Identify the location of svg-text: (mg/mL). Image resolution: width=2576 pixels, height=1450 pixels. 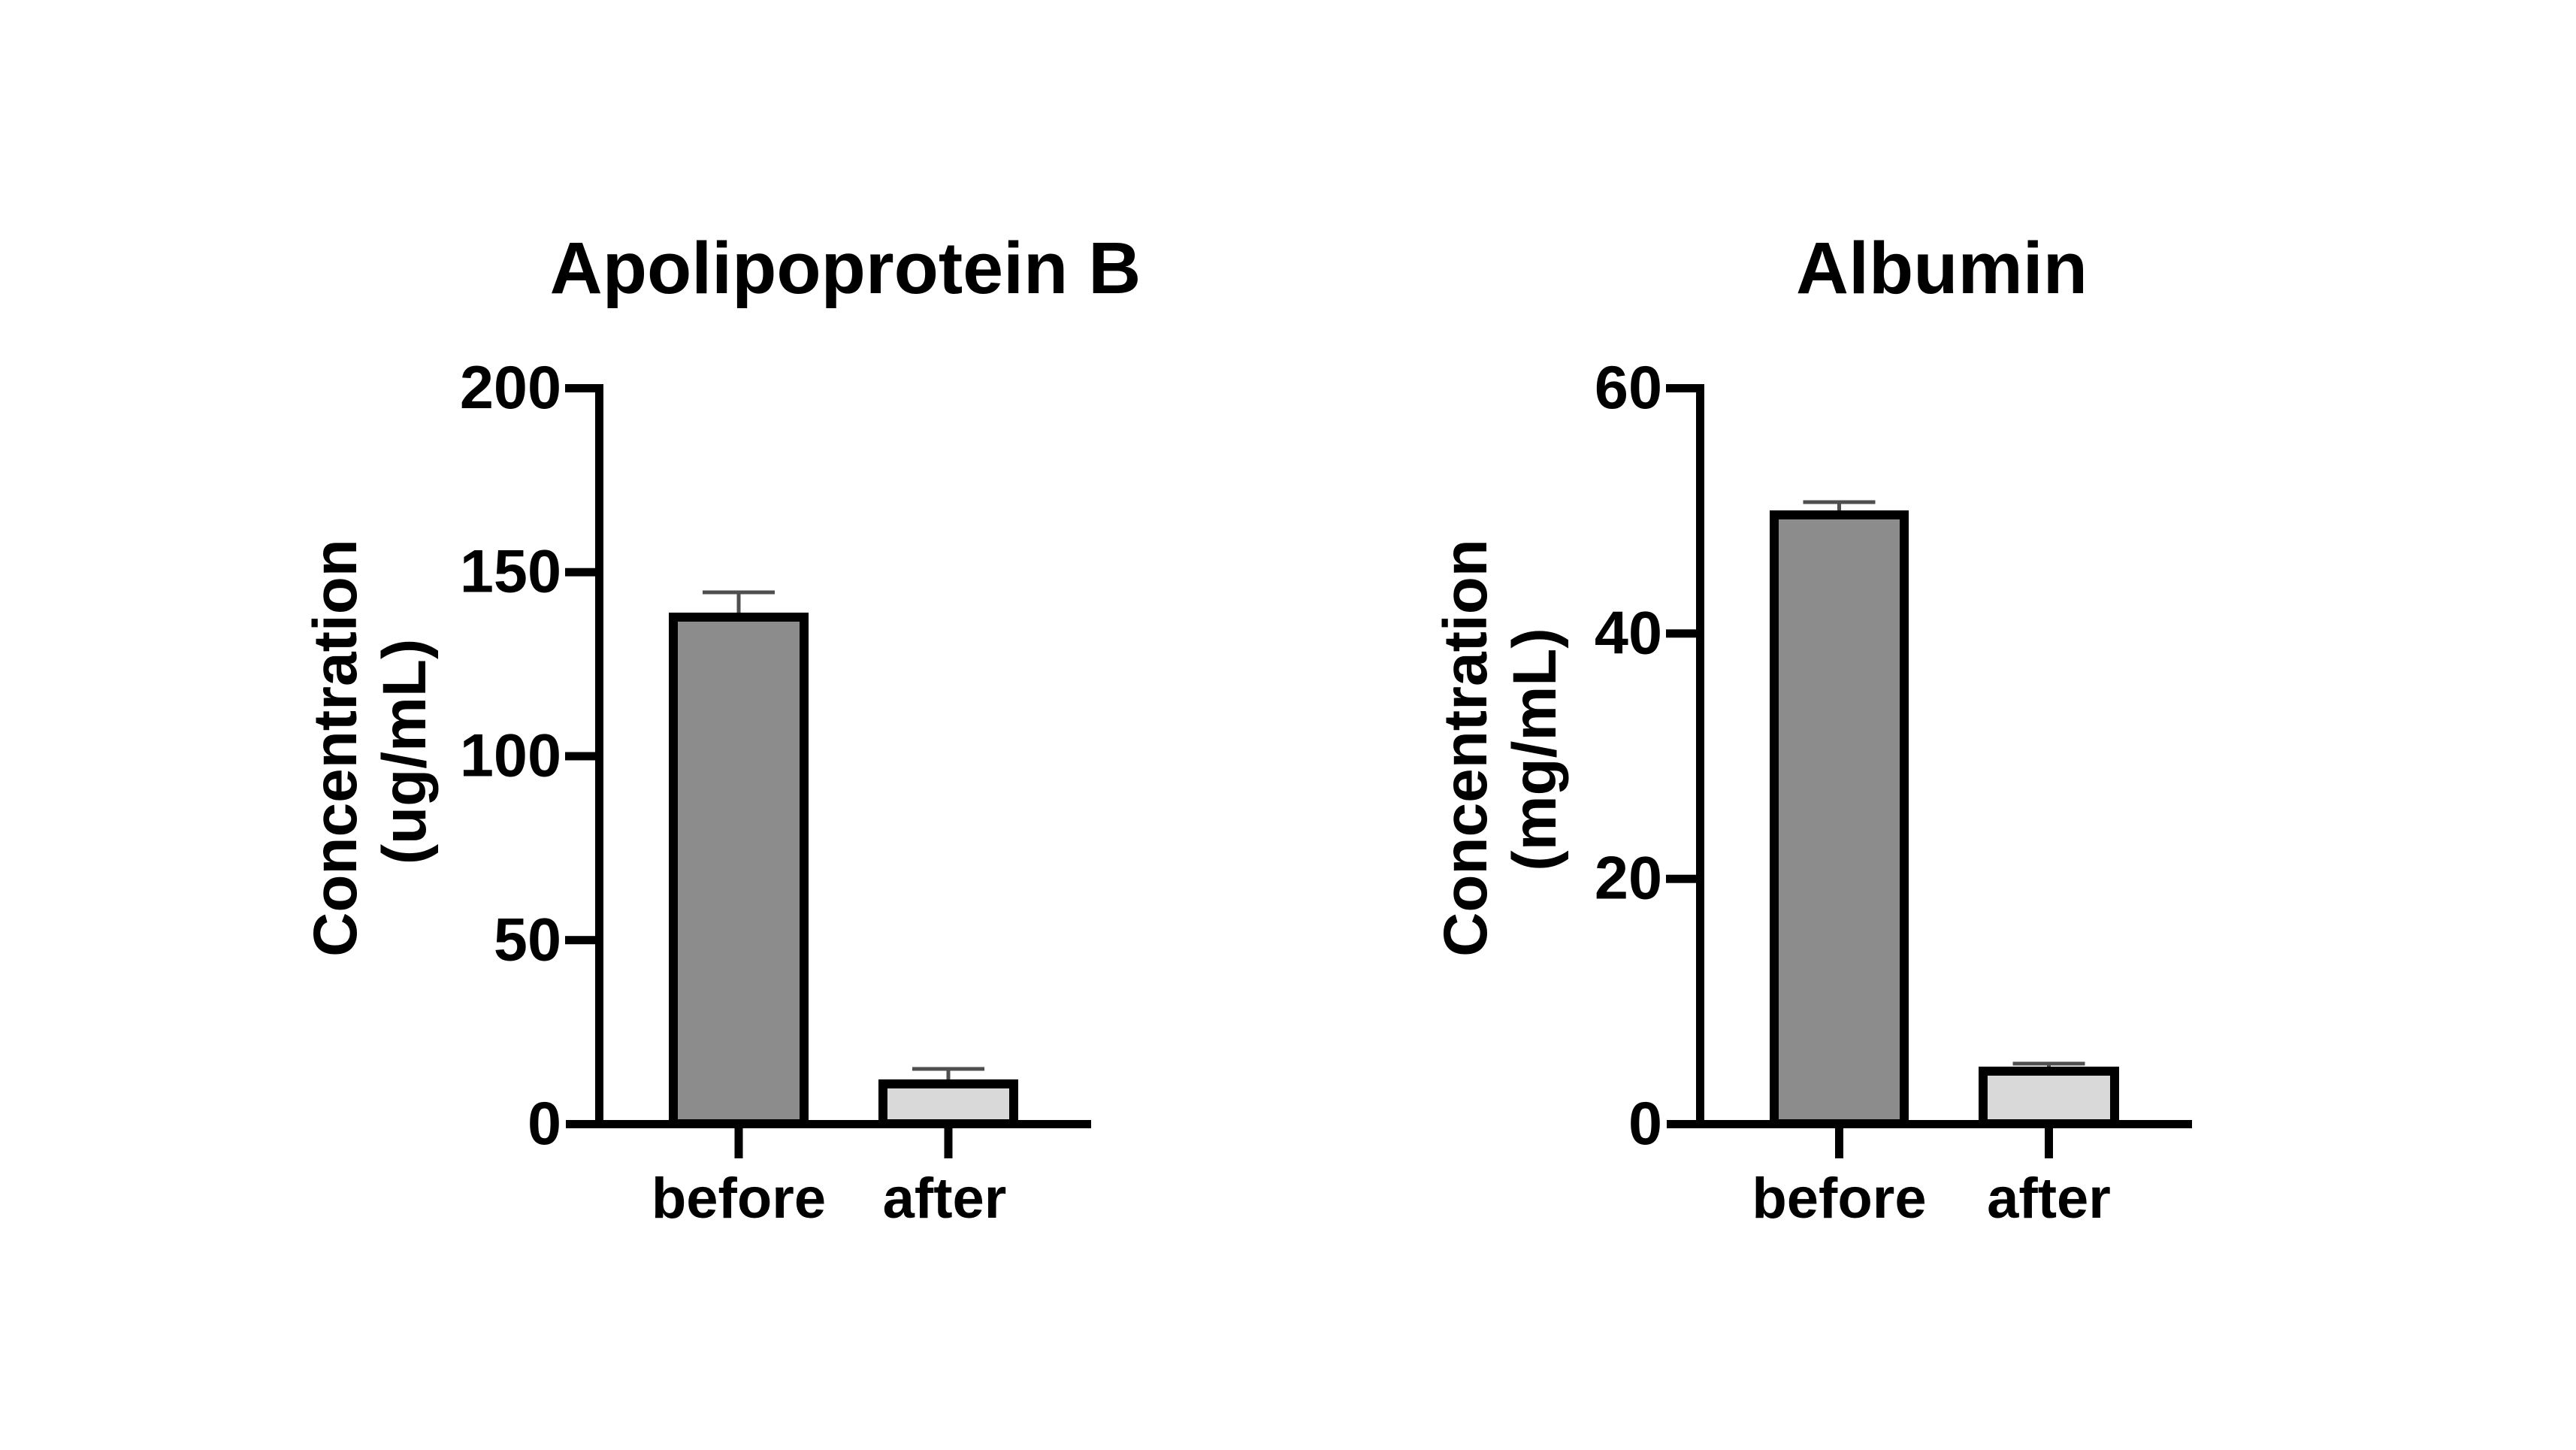
(1535, 749).